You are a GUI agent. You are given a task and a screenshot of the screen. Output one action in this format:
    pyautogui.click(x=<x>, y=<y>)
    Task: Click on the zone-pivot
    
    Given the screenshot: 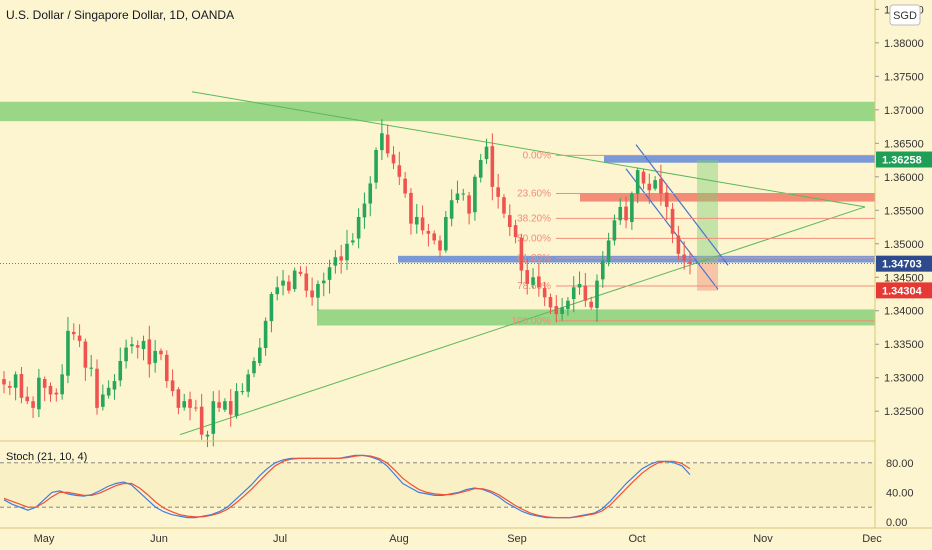 What is the action you would take?
    pyautogui.click(x=636, y=259)
    